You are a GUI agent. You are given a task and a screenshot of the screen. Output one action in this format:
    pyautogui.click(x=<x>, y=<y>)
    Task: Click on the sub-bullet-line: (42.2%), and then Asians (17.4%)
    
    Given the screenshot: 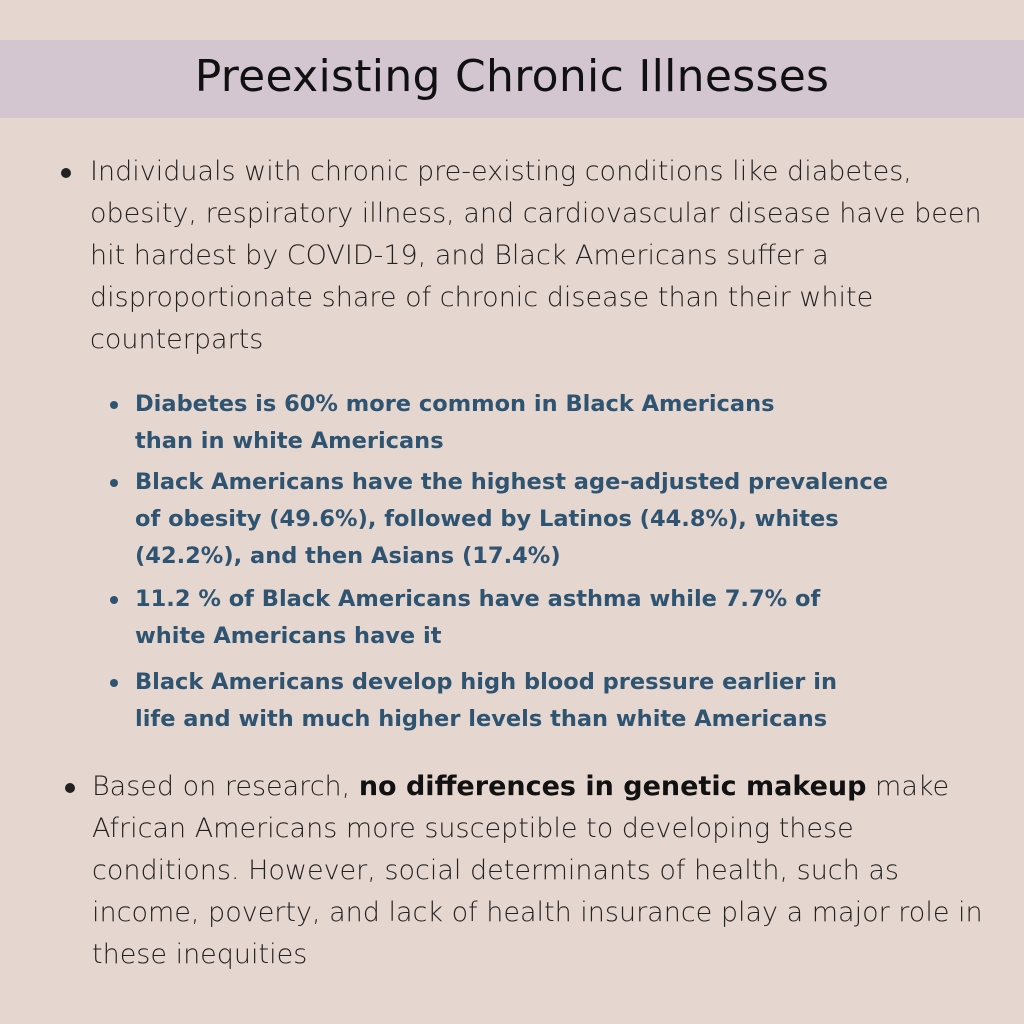 What is the action you would take?
    pyautogui.click(x=348, y=556)
    